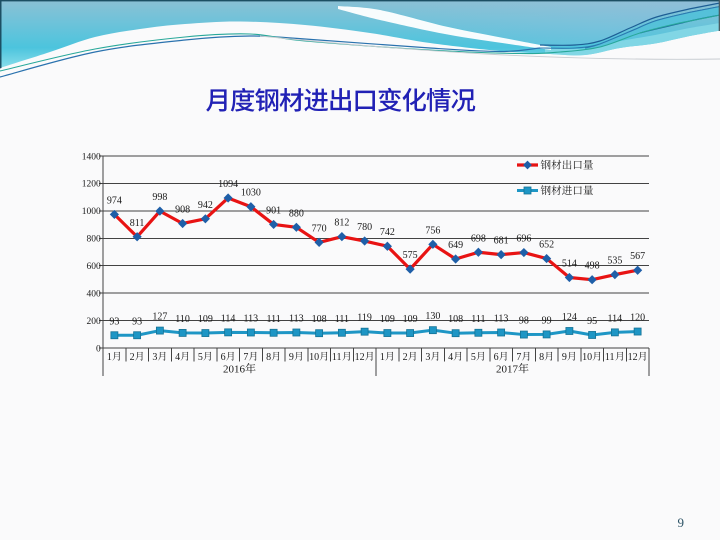 This screenshot has width=720, height=540. Describe the element at coordinates (91, 157) in the screenshot. I see `svg-text: 1400` at that location.